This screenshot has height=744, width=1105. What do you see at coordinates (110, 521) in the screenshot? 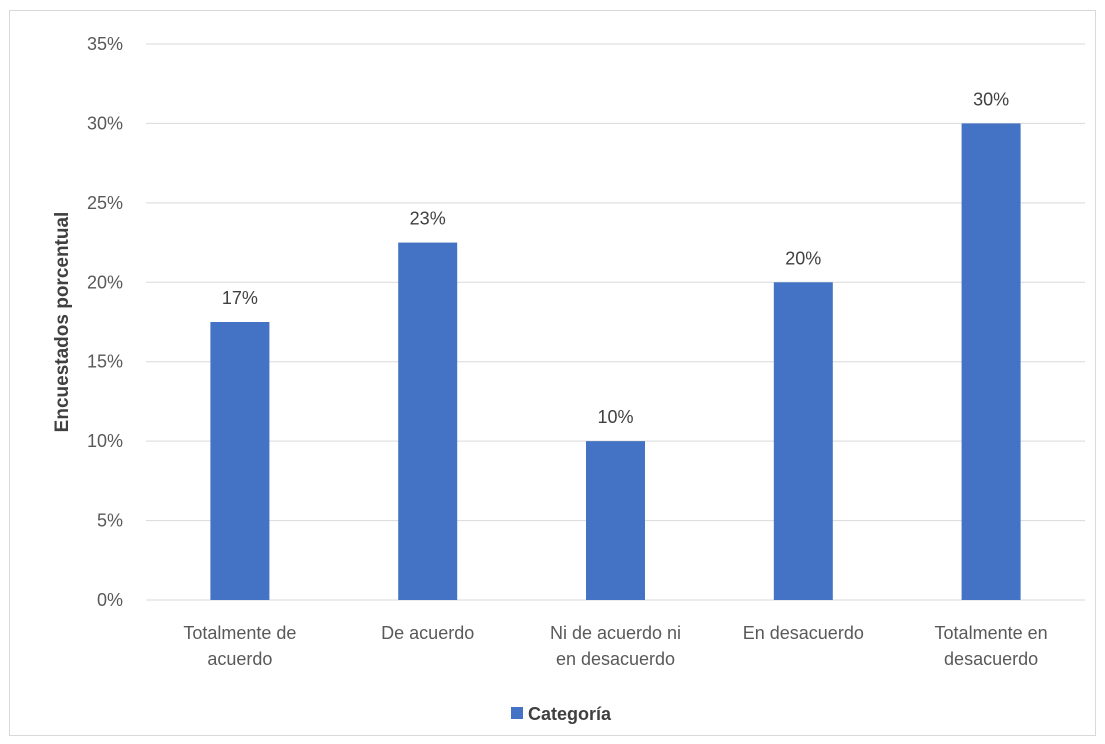
I see `y-tick-label: 5%` at bounding box center [110, 521].